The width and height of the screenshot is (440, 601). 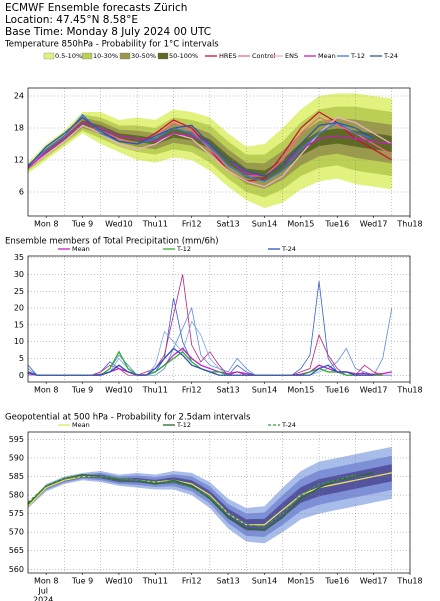 I want to click on y-tick-label: 25, so click(x=19, y=291).